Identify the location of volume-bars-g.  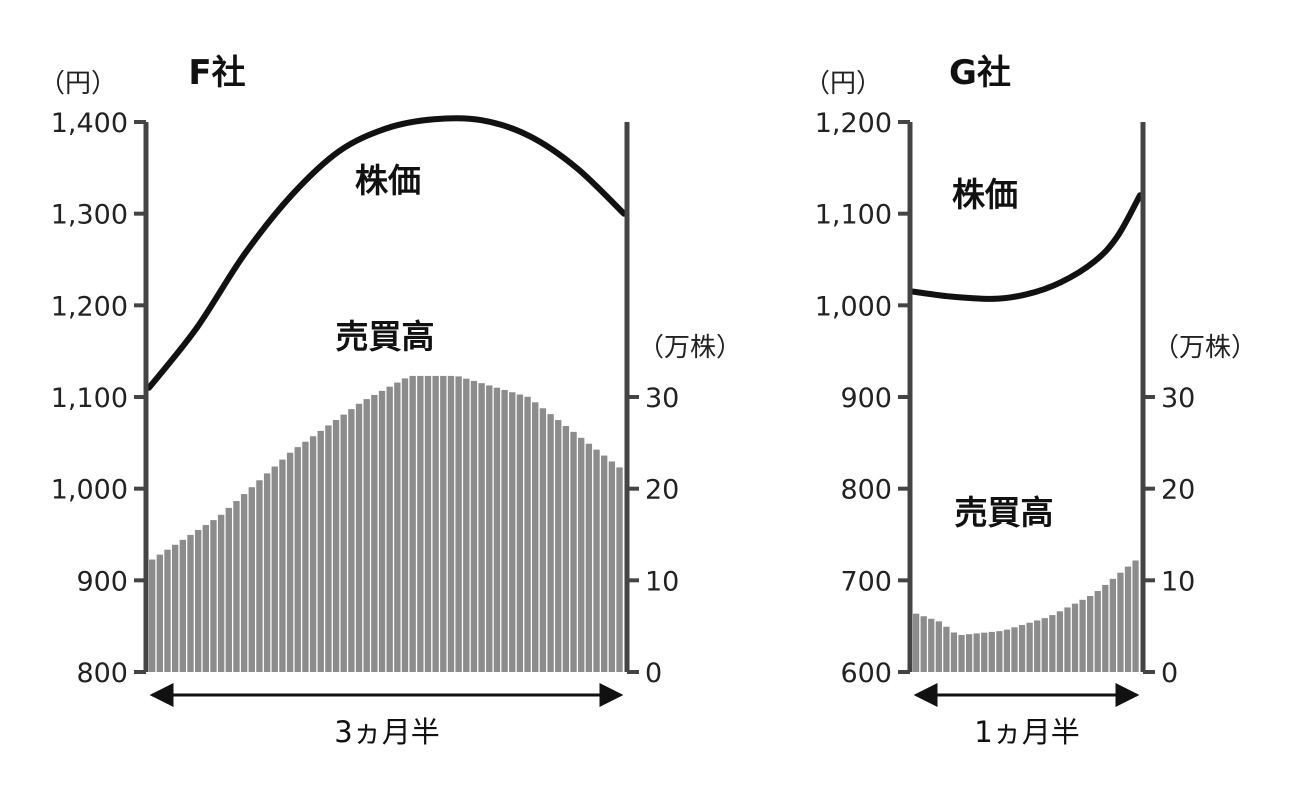
(1026, 616).